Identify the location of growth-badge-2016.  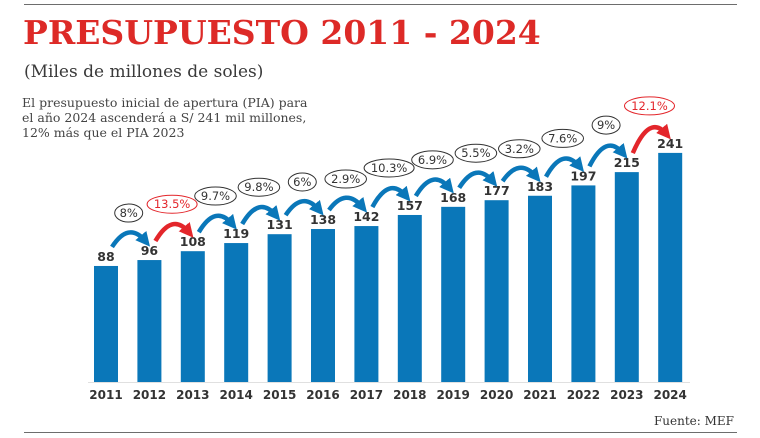
(302, 182).